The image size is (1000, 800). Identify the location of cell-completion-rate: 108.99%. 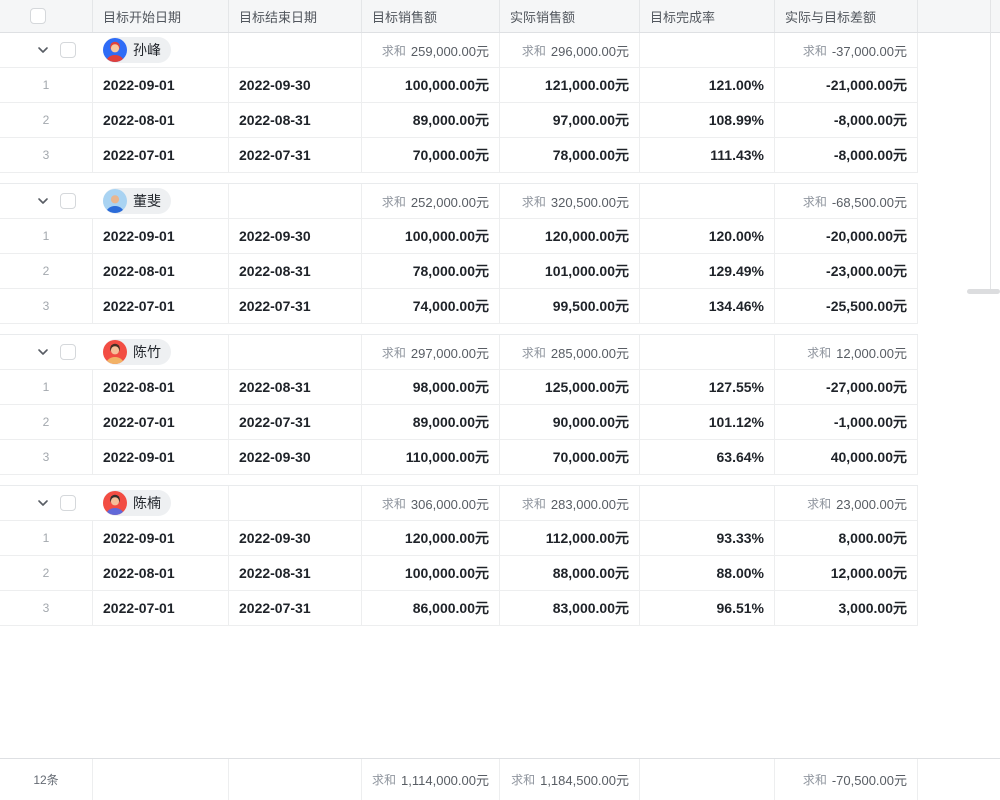
(707, 120).